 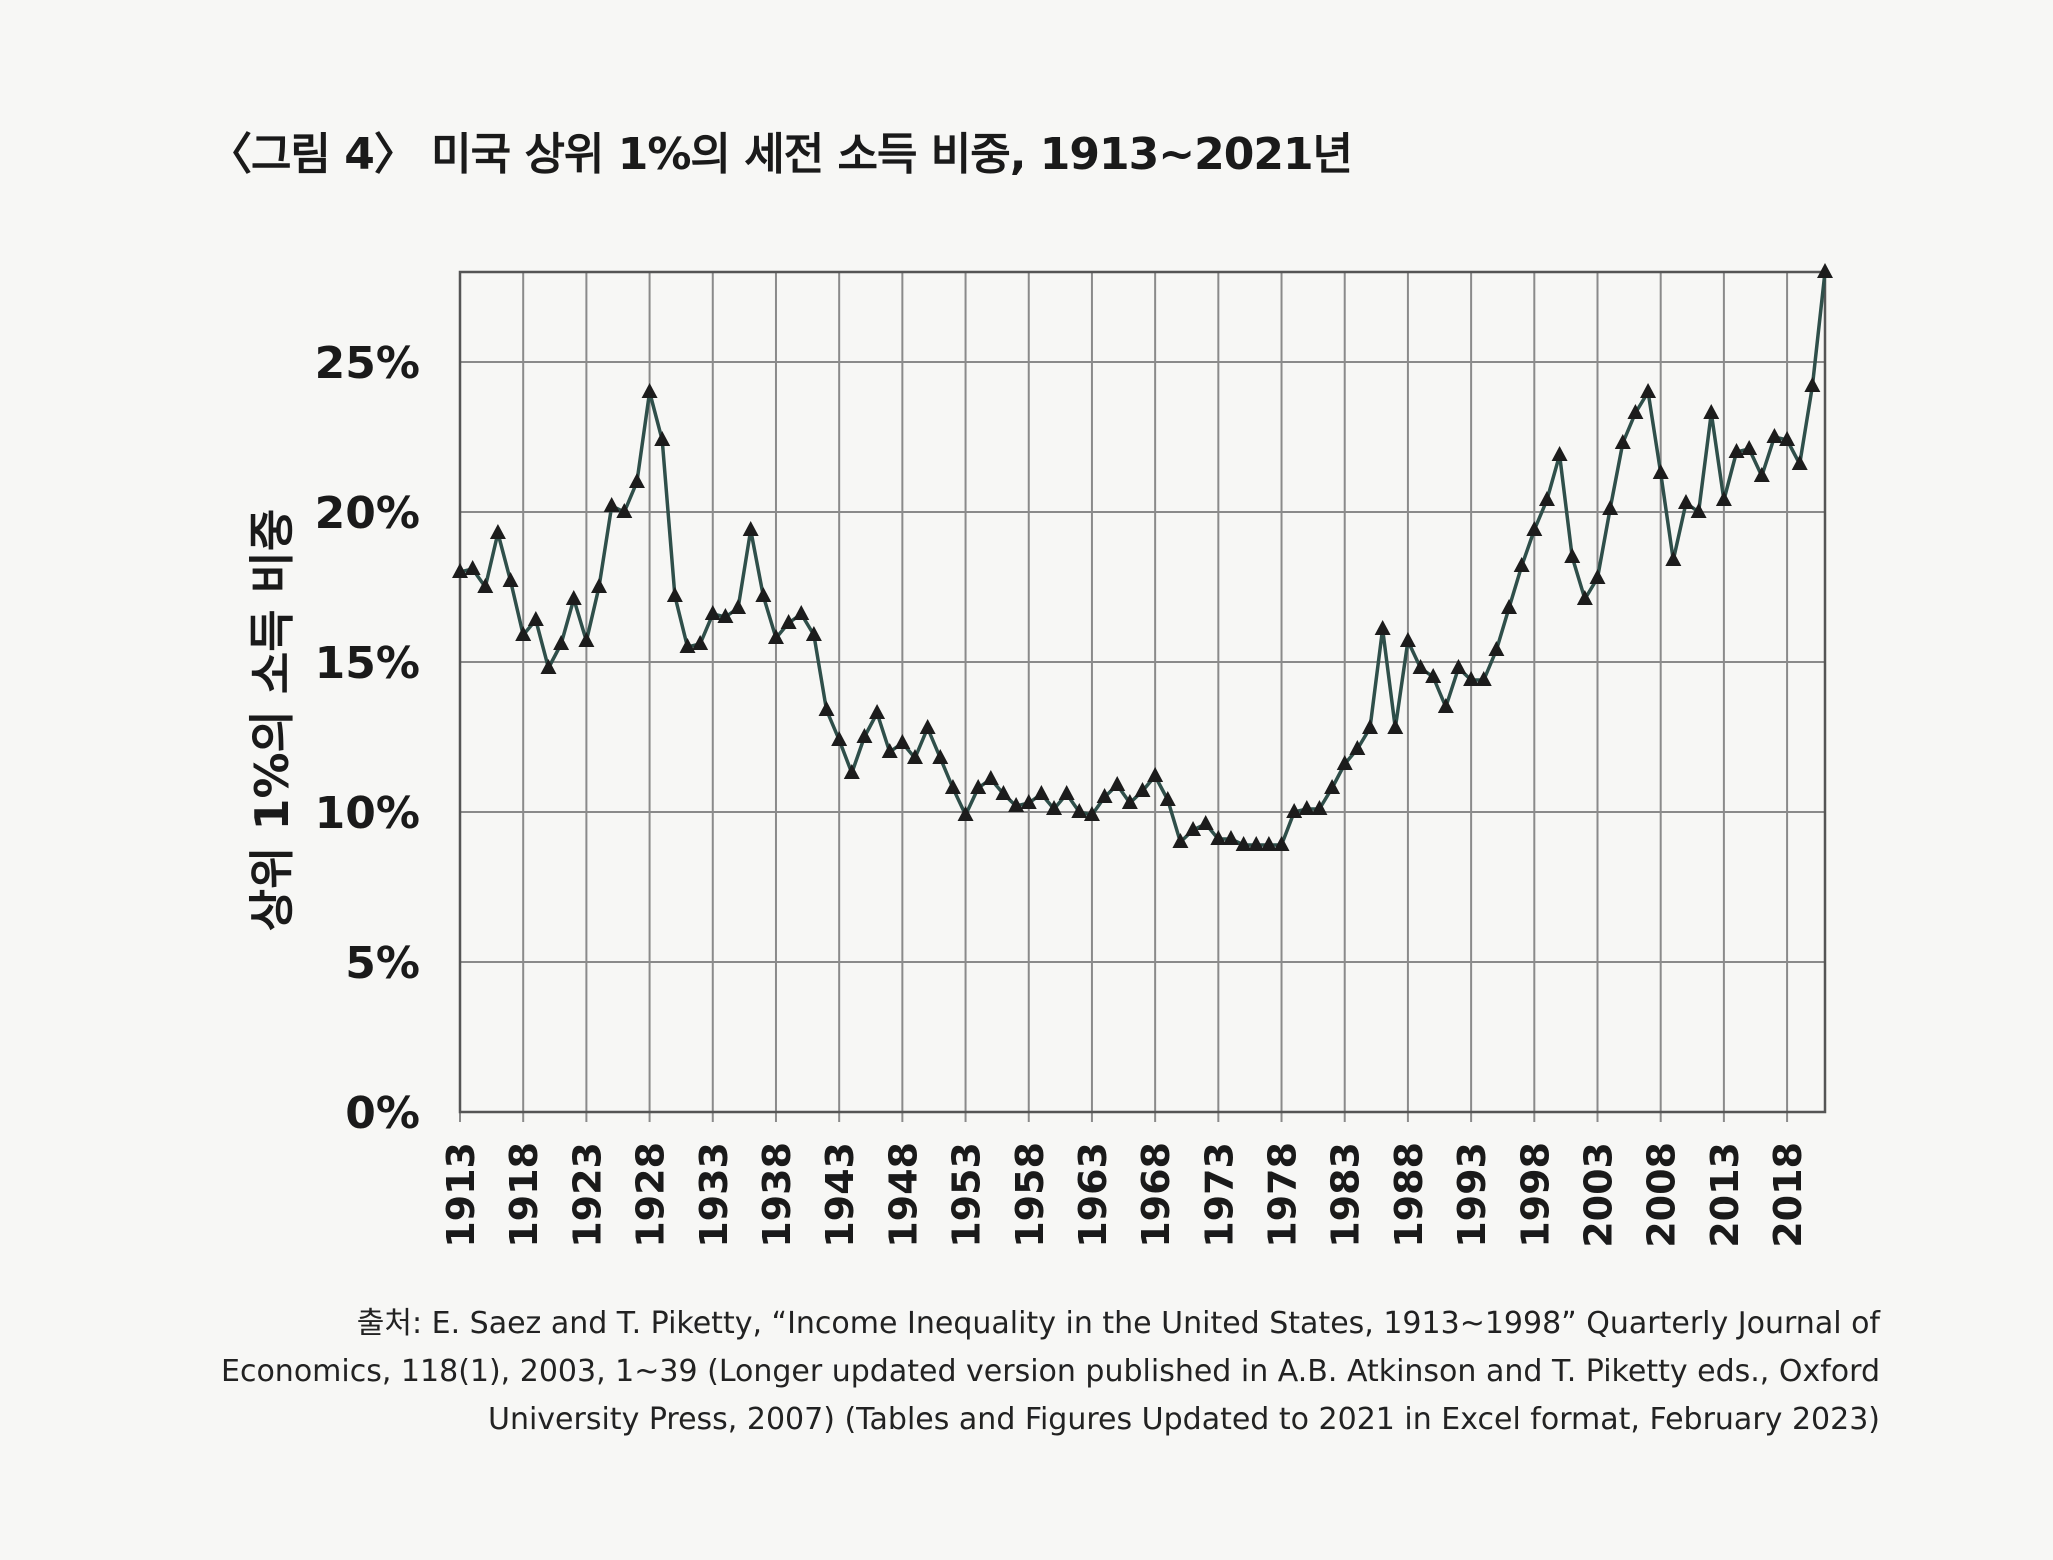 I want to click on x-tick-label: 2008, so click(x=1662, y=1195).